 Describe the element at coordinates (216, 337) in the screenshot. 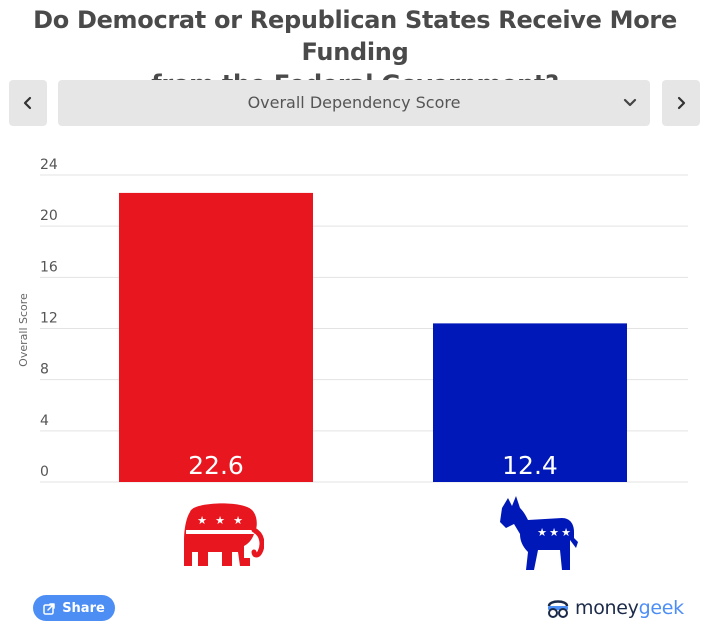

I see `bar-republican` at that location.